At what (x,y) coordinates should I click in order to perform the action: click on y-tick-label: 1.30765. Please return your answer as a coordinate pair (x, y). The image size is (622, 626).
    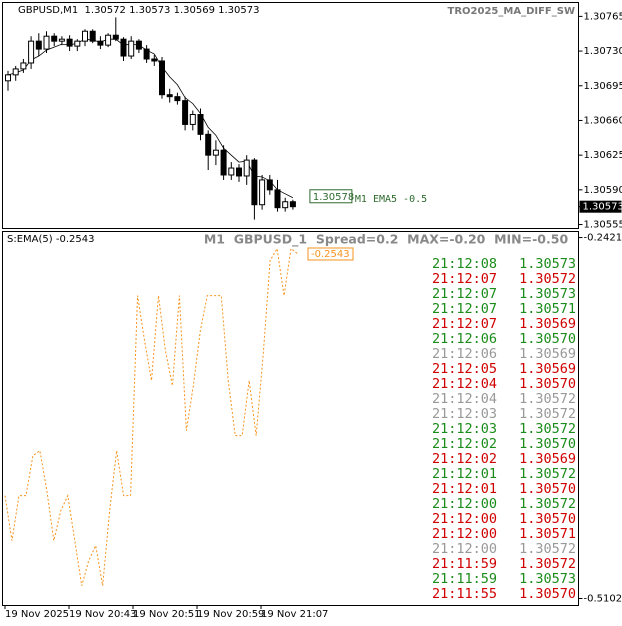
    Looking at the image, I should click on (603, 16).